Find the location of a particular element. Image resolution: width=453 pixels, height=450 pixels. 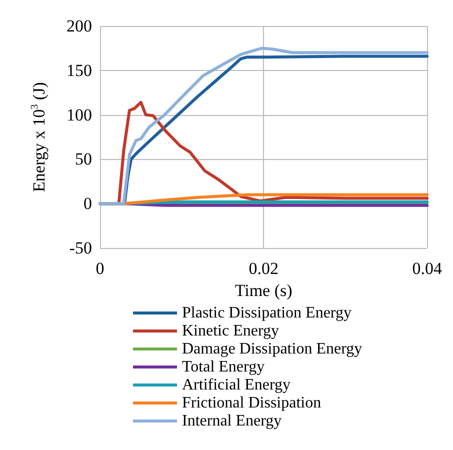

y-tick-label: 200 is located at coordinates (79, 26).